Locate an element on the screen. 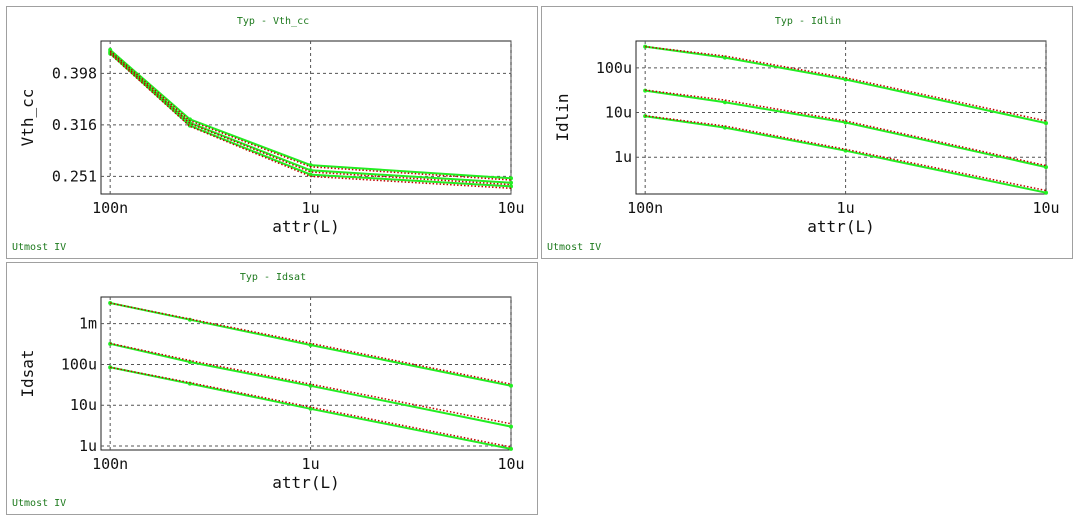 The image size is (1075, 516). y-tick-label: 1m is located at coordinates (88, 324).